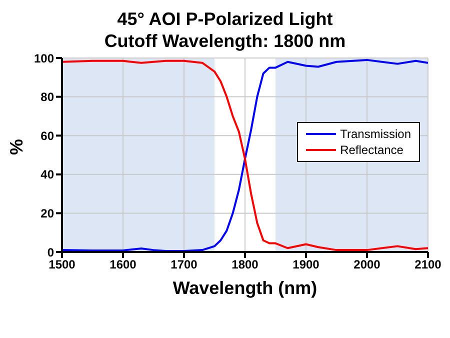 This screenshot has height=338, width=450. What do you see at coordinates (375, 134) in the screenshot?
I see `legend-label: Transmission` at bounding box center [375, 134].